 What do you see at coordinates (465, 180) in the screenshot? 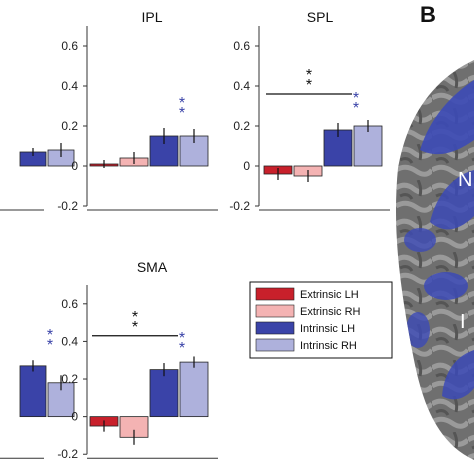
I see `brain-region-label: N` at bounding box center [465, 180].